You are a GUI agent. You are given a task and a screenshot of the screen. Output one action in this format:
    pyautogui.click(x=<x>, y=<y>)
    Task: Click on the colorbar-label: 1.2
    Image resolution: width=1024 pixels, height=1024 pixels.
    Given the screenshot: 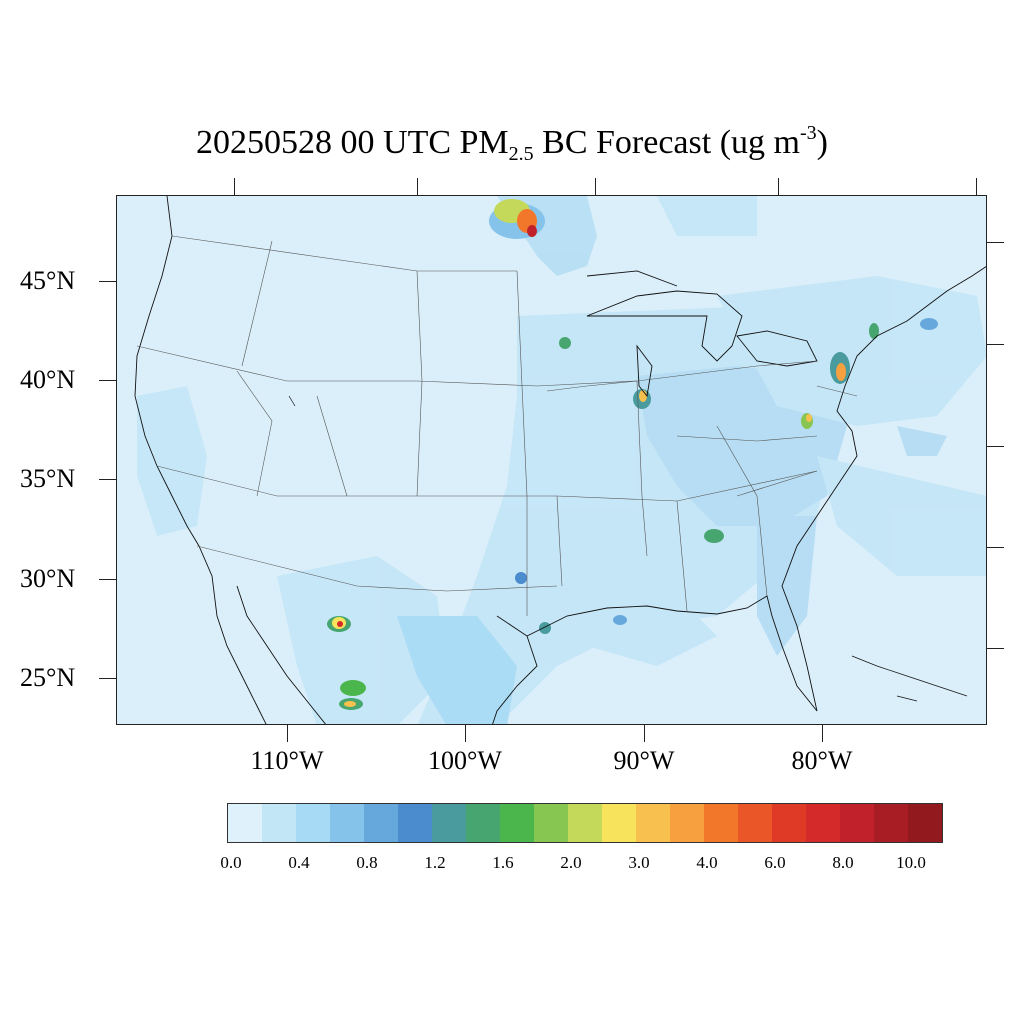 What is the action you would take?
    pyautogui.click(x=435, y=862)
    